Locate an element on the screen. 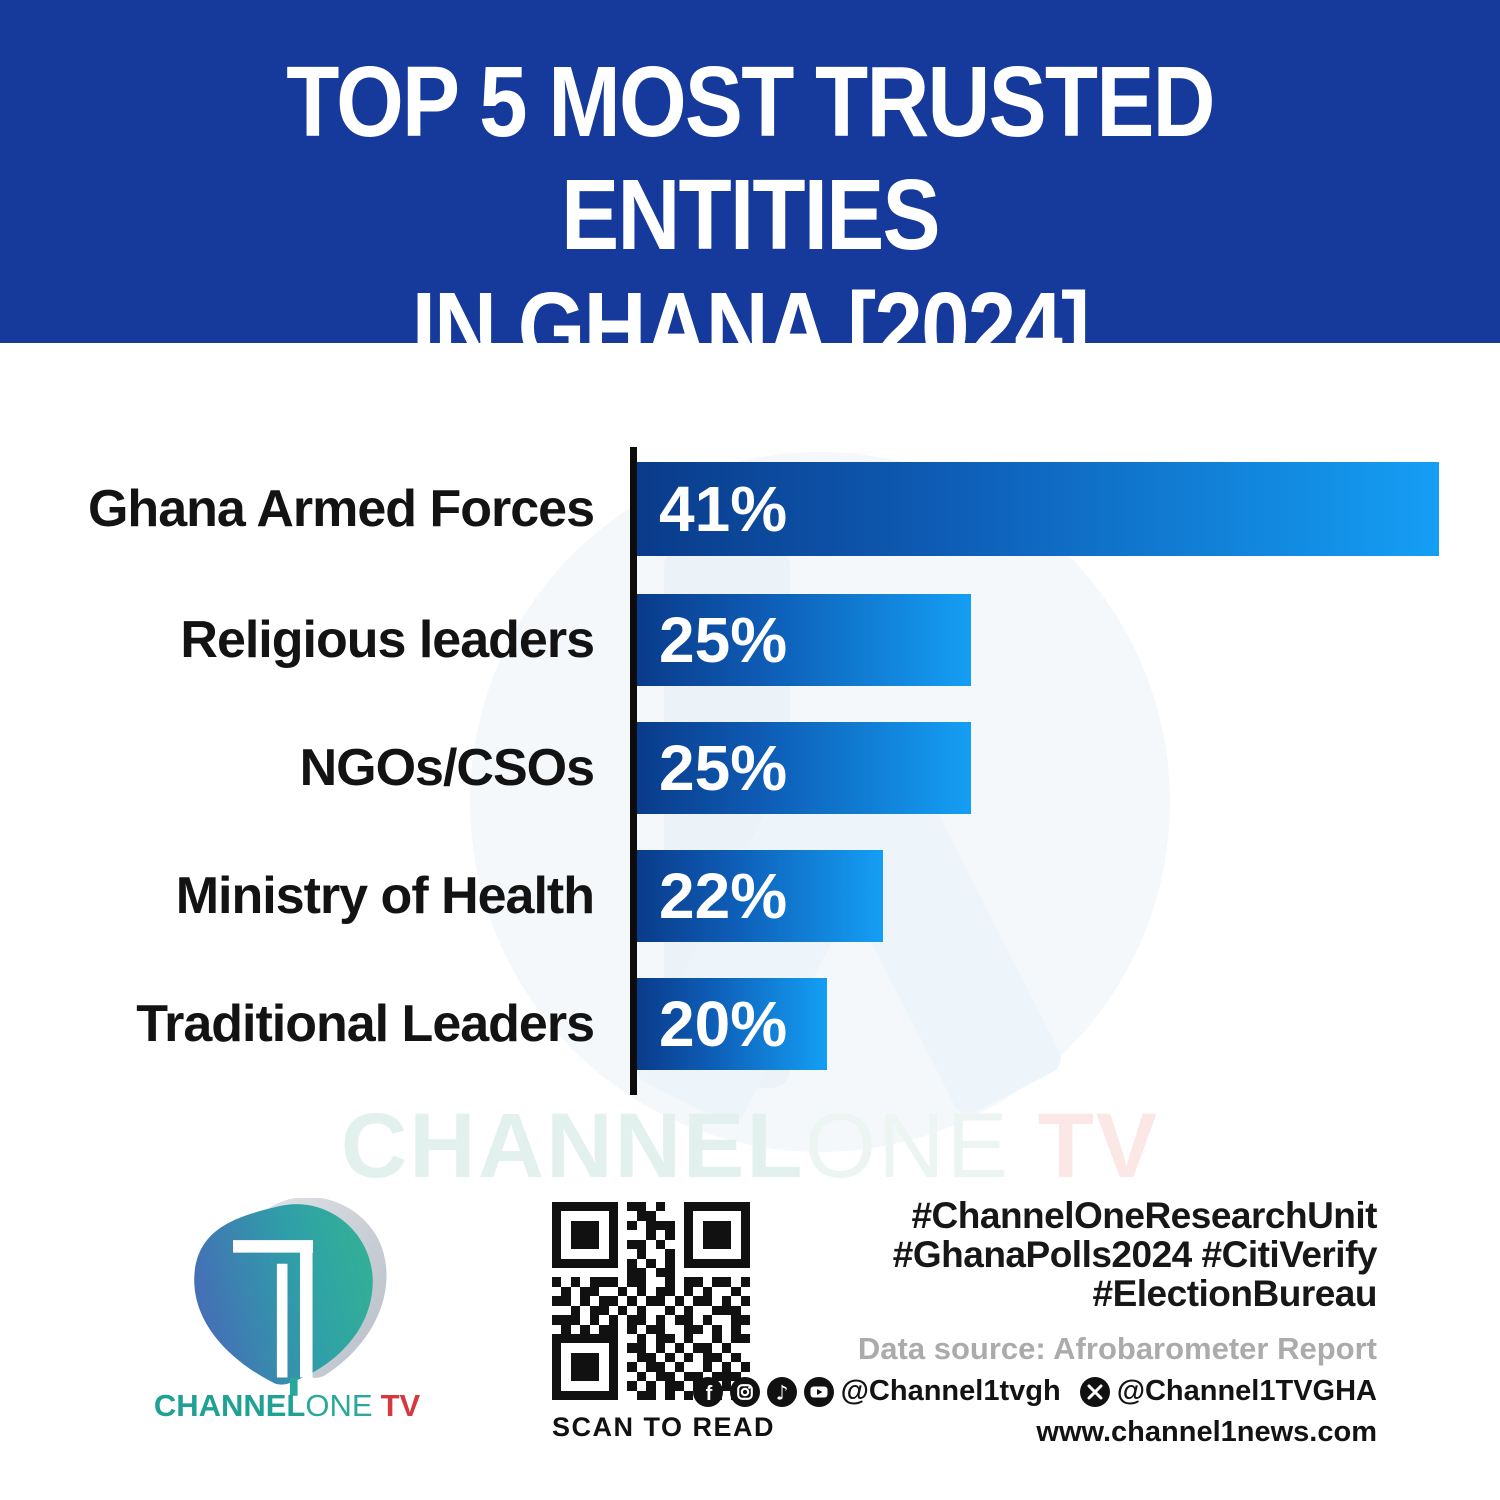 This screenshot has height=1500, width=1500. bar-label: Religious leaders is located at coordinates (387, 640).